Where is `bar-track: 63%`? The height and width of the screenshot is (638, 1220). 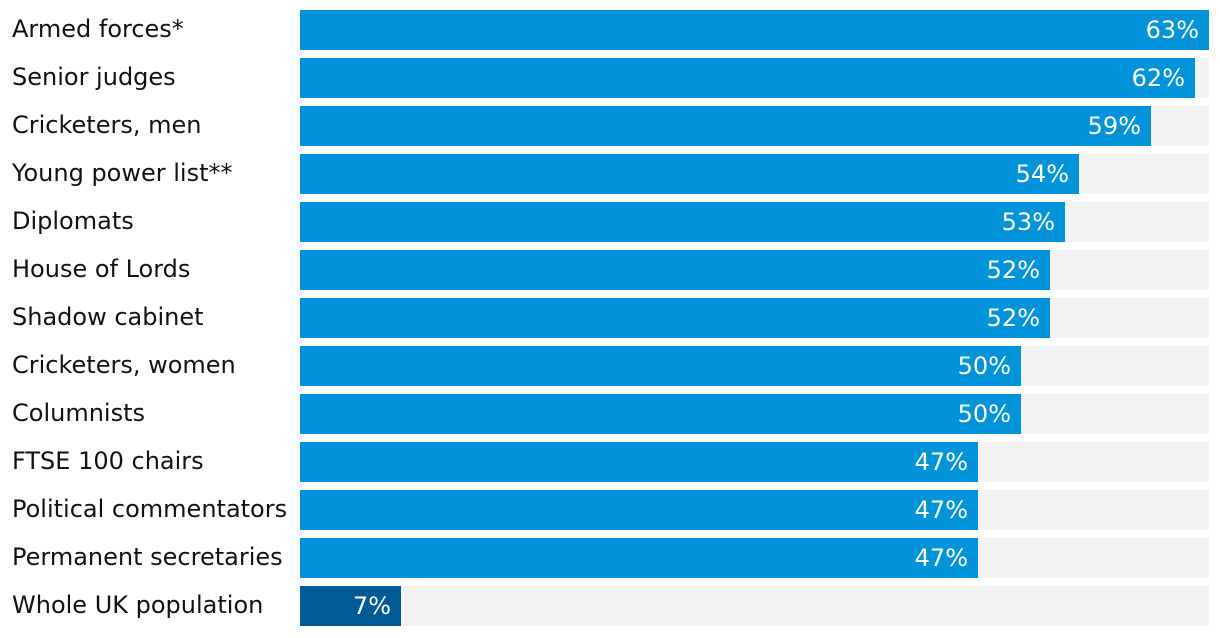 bar-track: 63% is located at coordinates (754, 30).